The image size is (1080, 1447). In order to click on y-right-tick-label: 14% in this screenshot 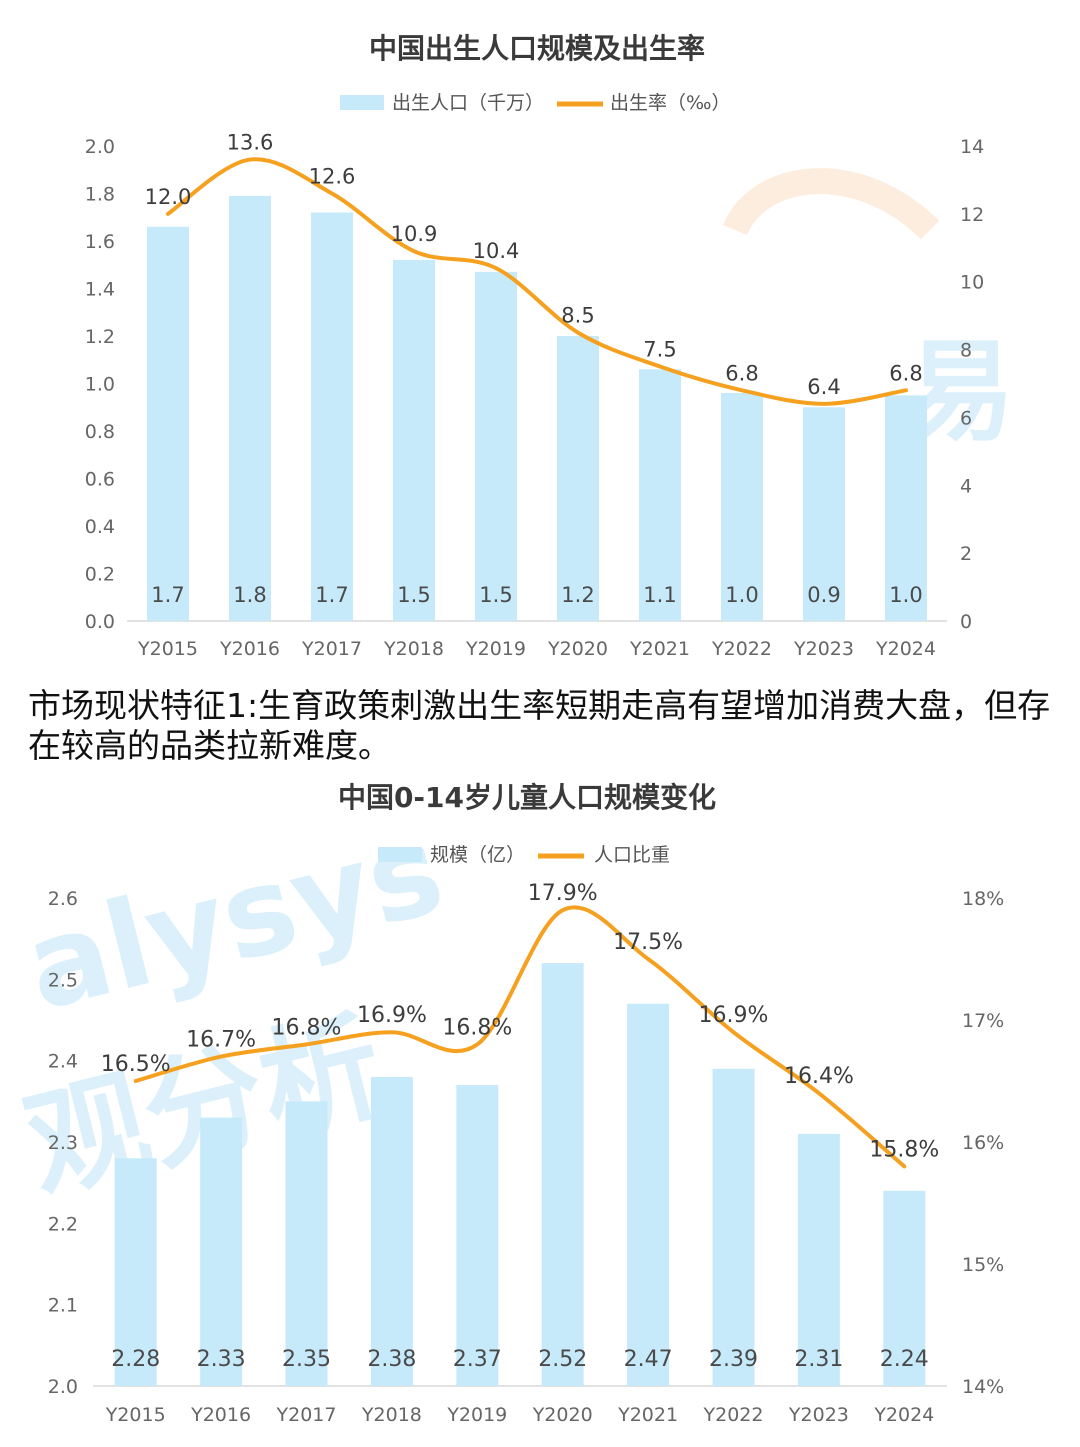, I will do `click(983, 1387)`.